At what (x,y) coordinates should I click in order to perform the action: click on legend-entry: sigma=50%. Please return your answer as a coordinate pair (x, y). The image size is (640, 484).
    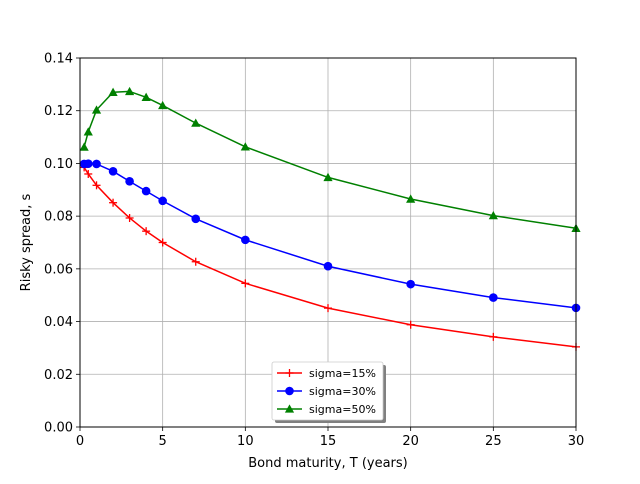
    Looking at the image, I should click on (326, 409).